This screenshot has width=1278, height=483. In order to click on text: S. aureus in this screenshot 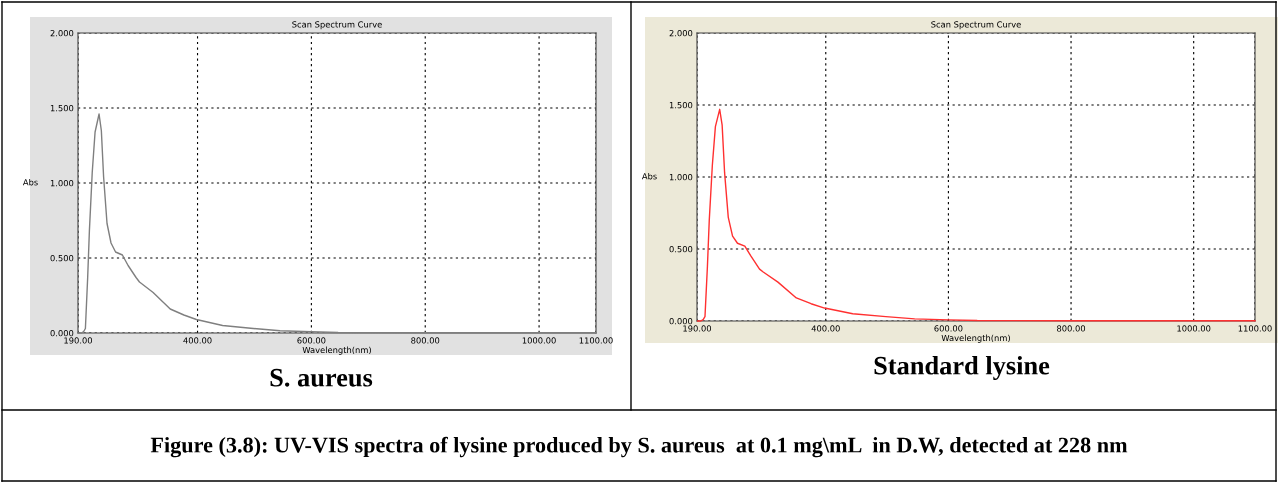, I will do `click(321, 377)`.